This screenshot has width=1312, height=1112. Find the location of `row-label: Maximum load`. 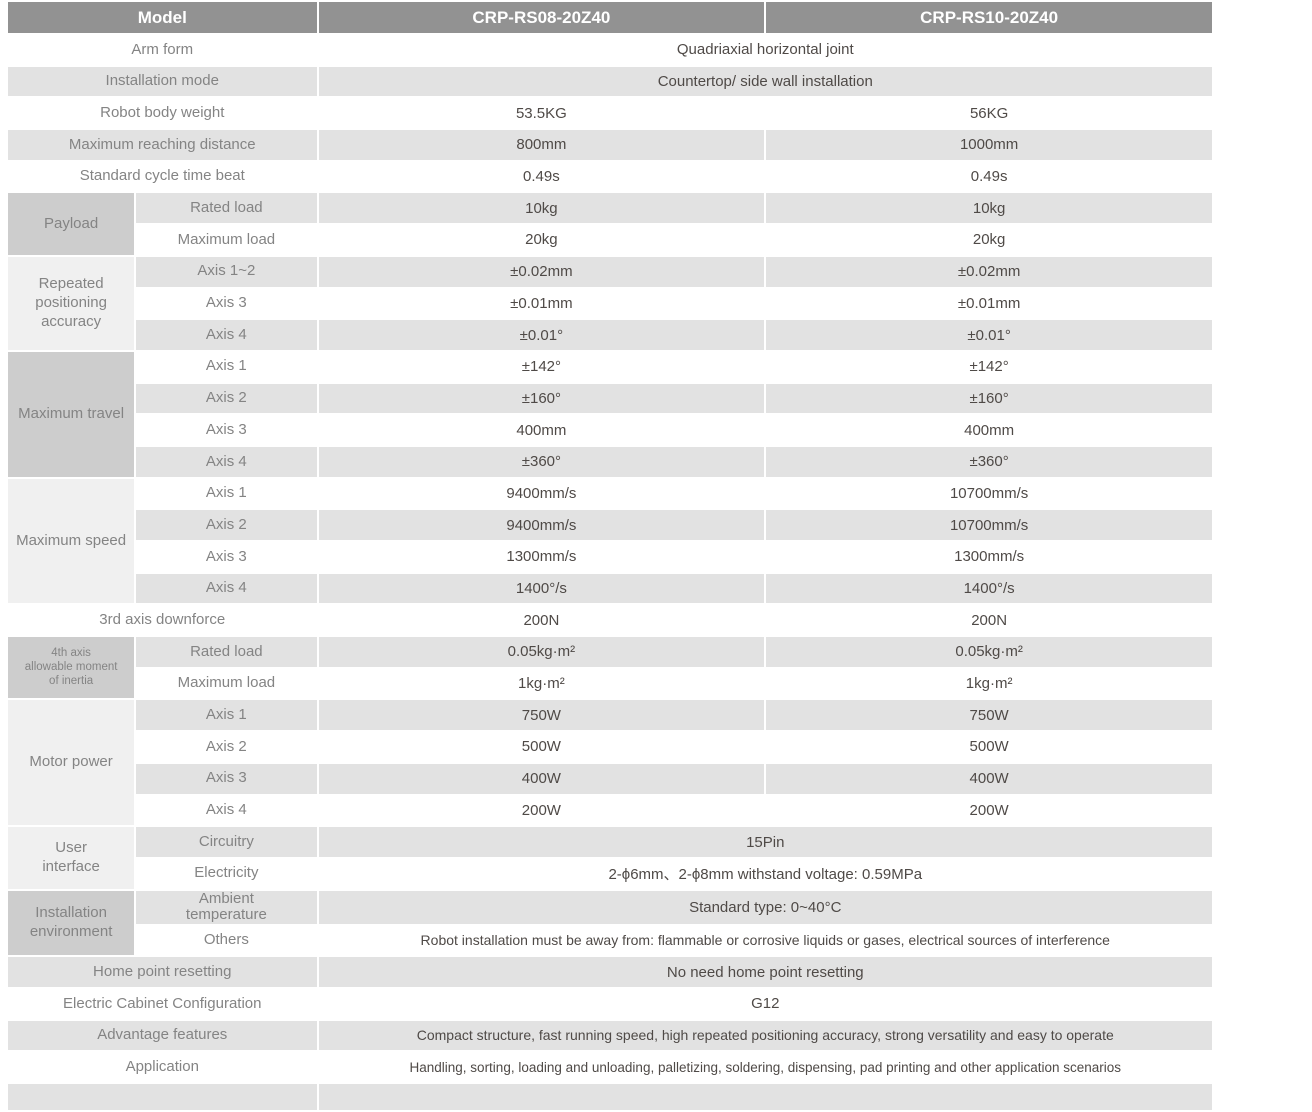

row-label: Maximum load is located at coordinates (226, 240).